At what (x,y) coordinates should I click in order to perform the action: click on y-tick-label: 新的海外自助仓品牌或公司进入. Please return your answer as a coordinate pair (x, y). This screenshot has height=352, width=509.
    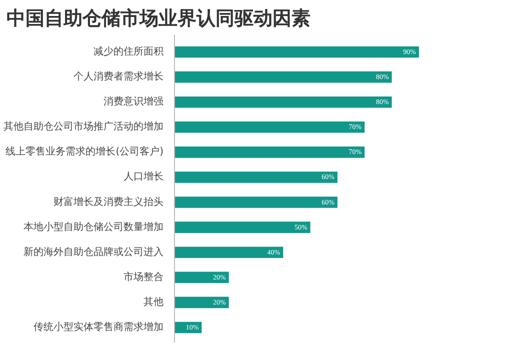
    Looking at the image, I should click on (94, 252).